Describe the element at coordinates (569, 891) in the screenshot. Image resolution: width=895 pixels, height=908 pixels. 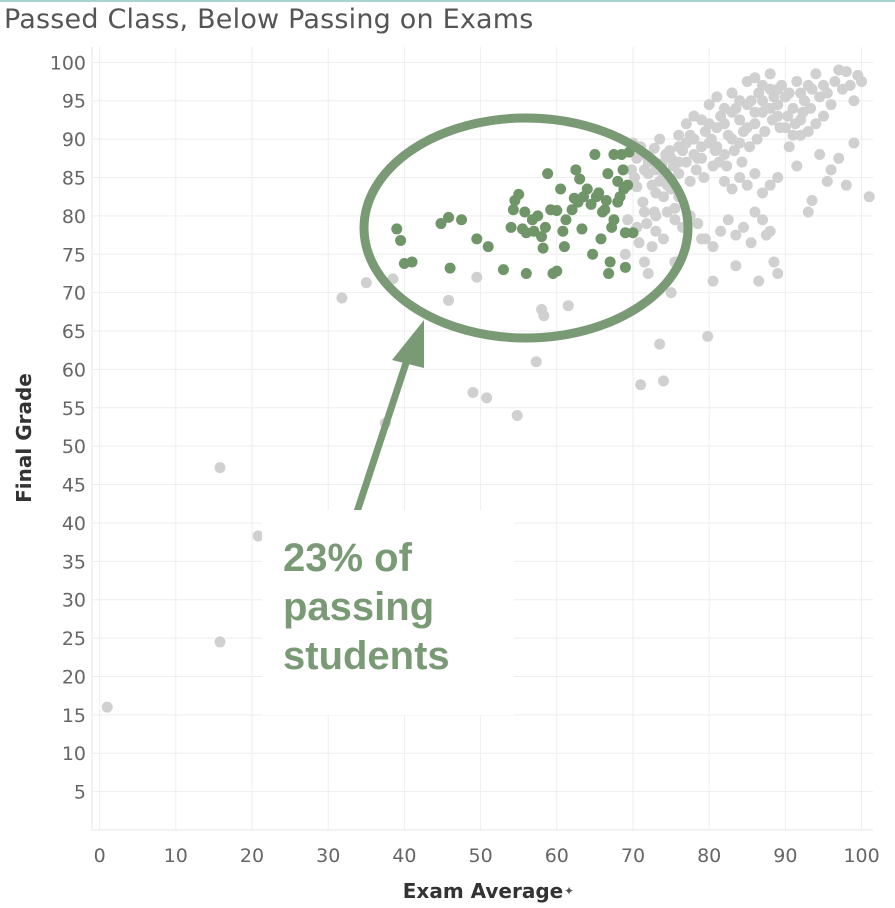
I see `pin-icon: ✦` at that location.